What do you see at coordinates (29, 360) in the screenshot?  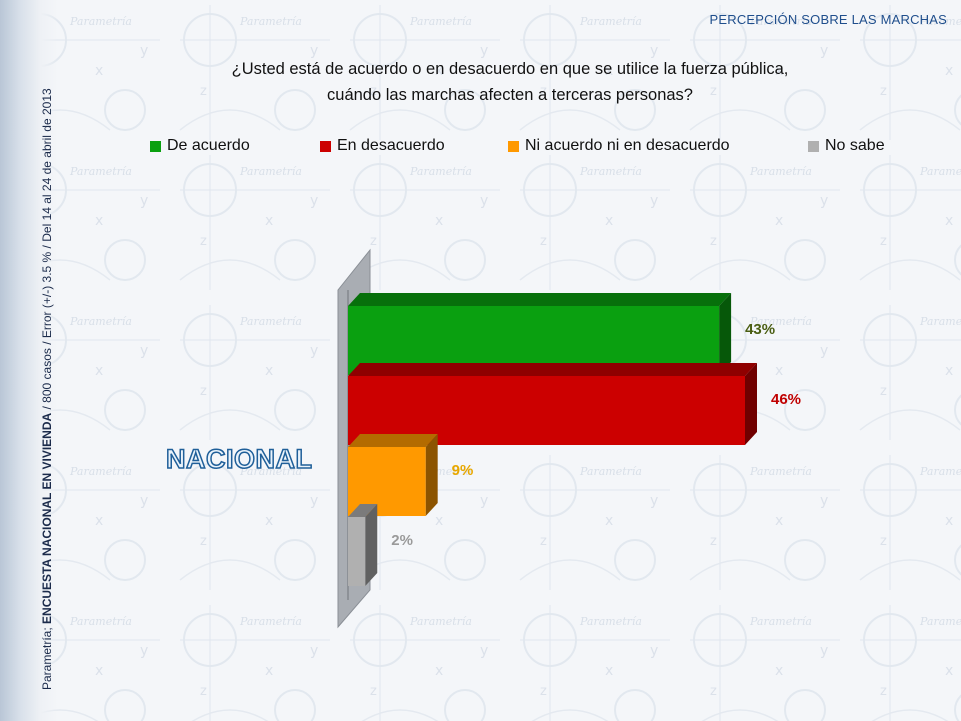 I see `left-decorative-strip` at bounding box center [29, 360].